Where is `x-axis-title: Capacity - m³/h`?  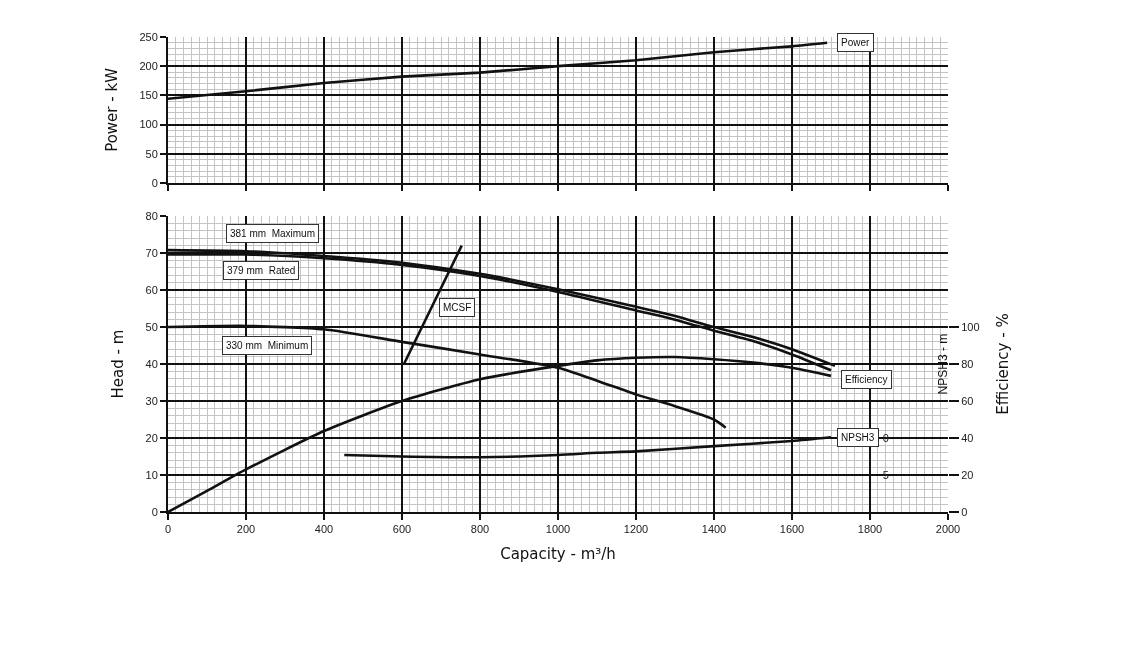
x-axis-title: Capacity - m³/h is located at coordinates (558, 553).